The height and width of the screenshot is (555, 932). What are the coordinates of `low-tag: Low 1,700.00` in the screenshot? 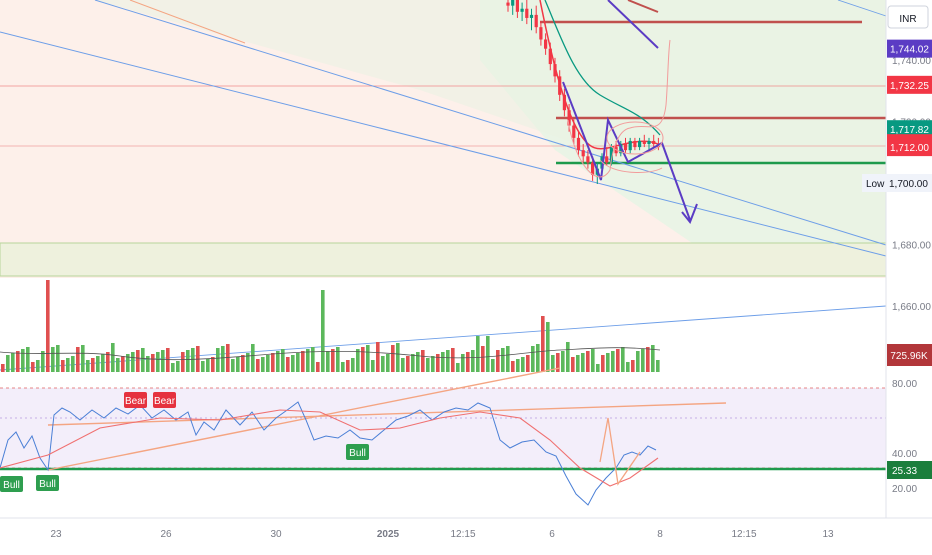 It's located at (897, 183).